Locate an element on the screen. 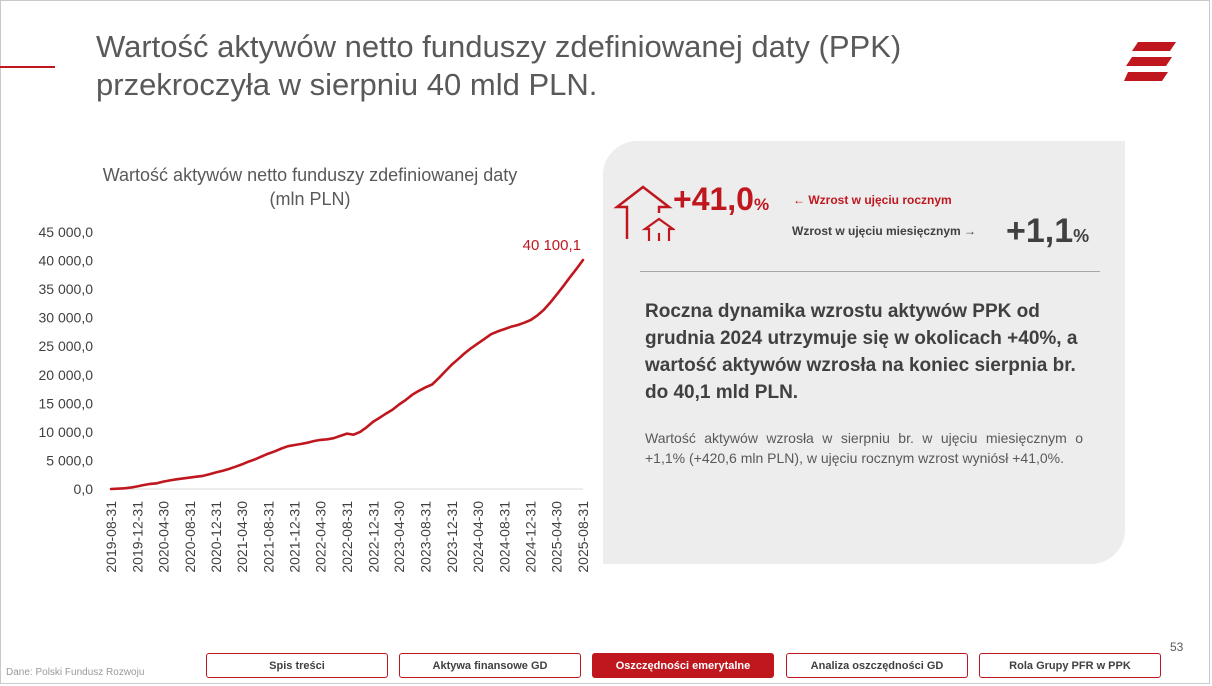 The image size is (1212, 686). y-tick-label: 35 000,0 is located at coordinates (66, 289).